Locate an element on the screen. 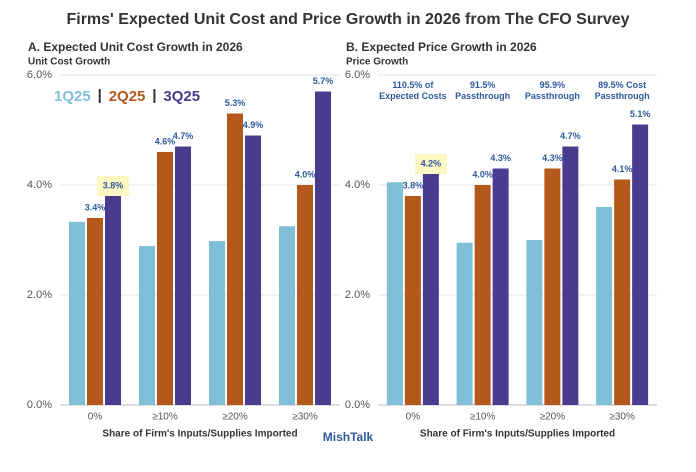  panel-title: B. Expected Price Growth in 2026 is located at coordinates (441, 47).